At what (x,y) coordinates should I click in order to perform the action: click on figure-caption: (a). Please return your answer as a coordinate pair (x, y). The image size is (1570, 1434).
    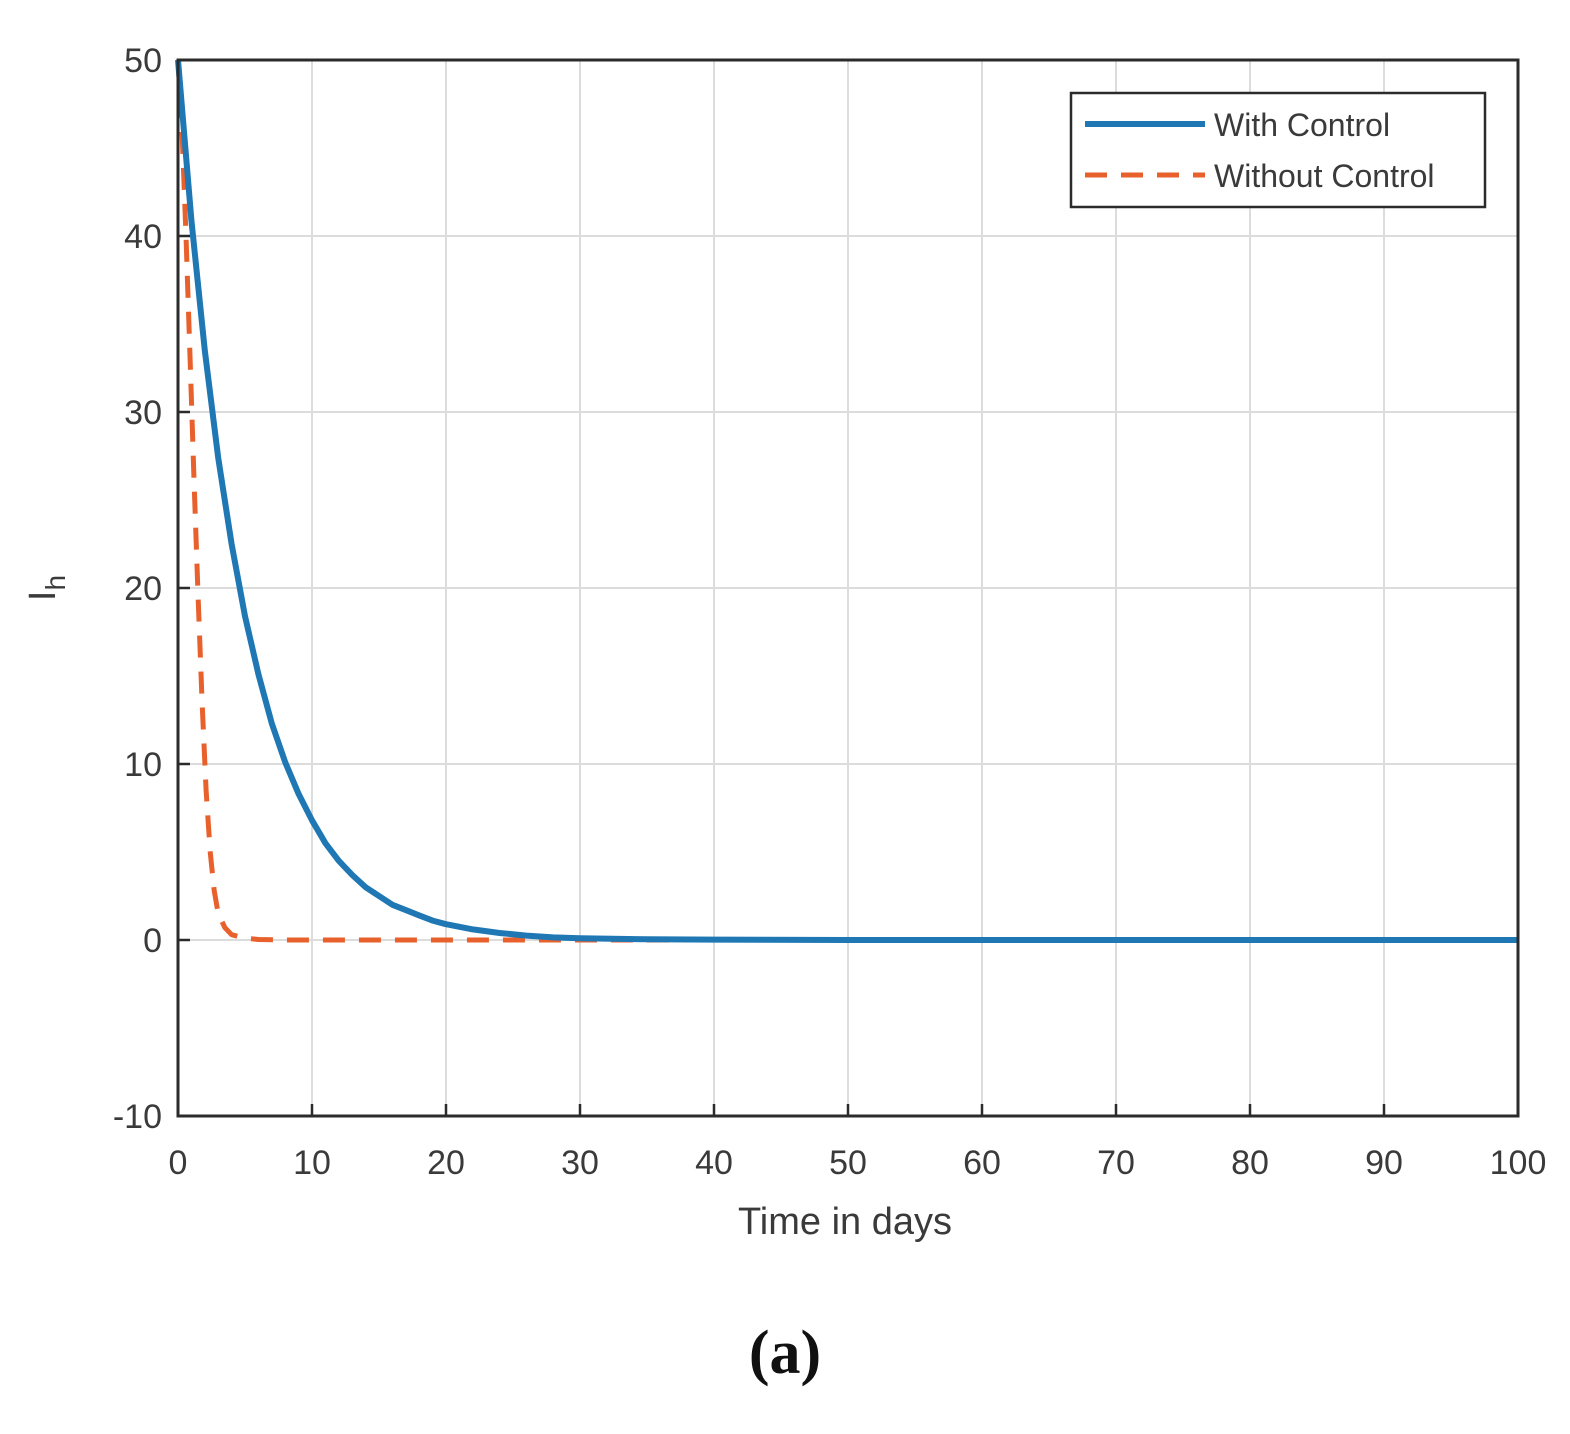
    Looking at the image, I should click on (785, 1353).